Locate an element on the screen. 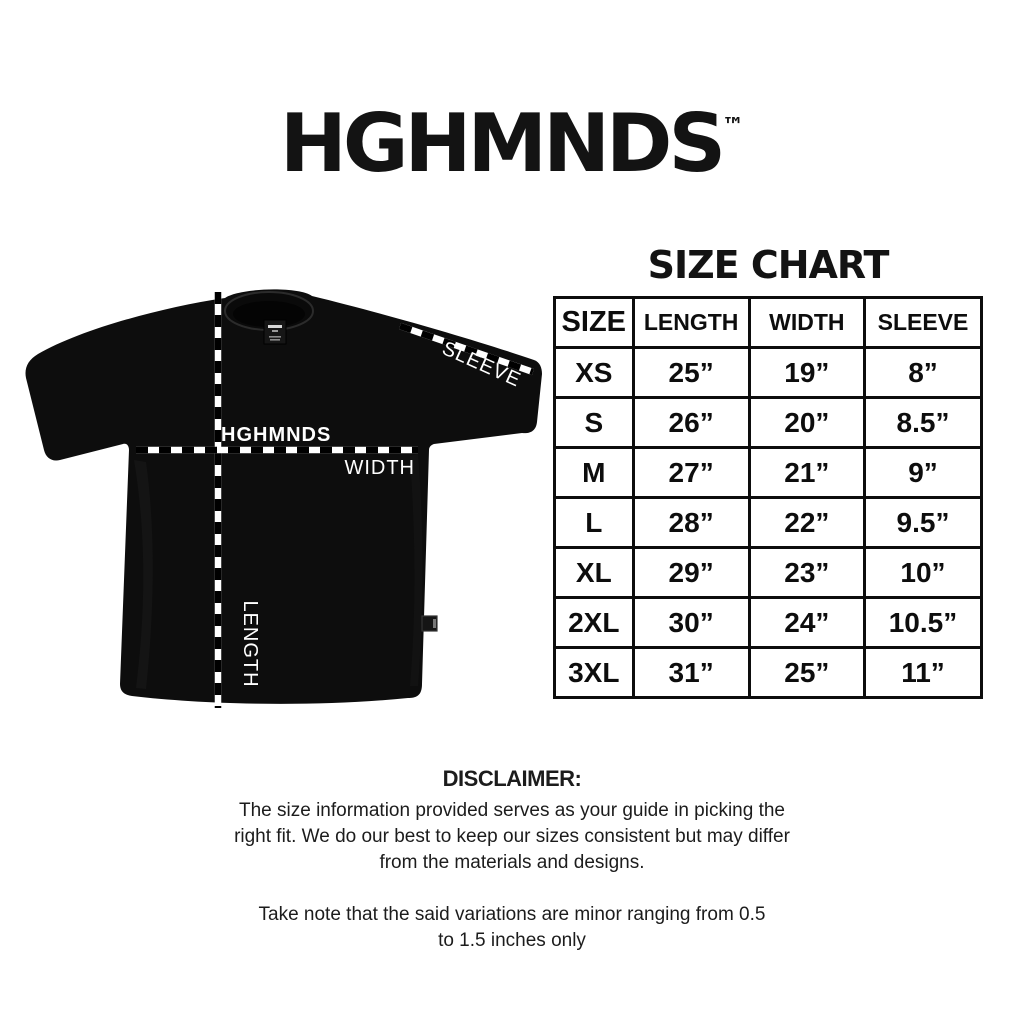  size-row-xl: XL 29” 23” 10” is located at coordinates (768, 572).